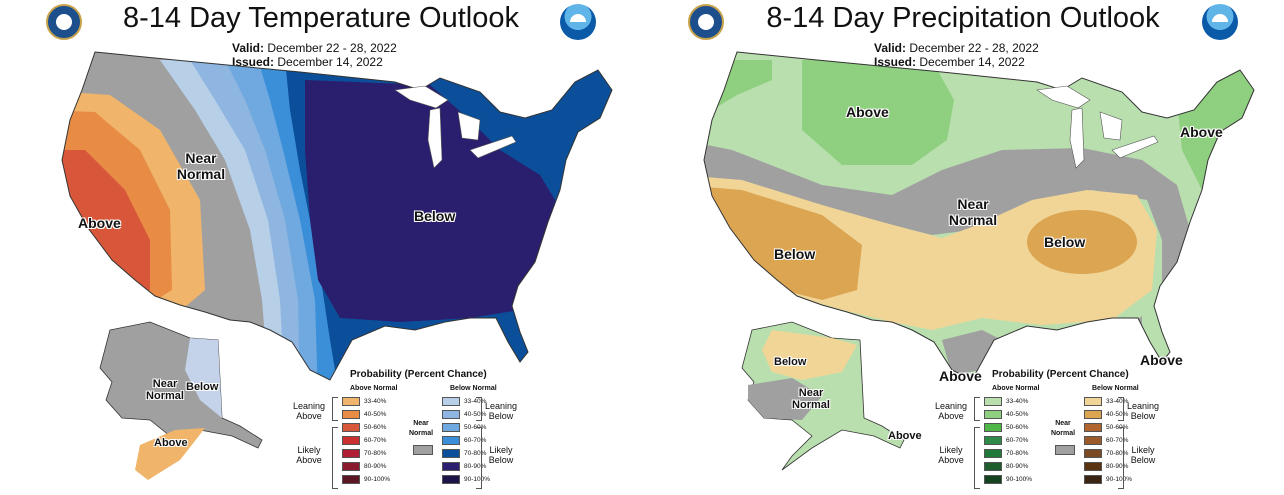  I want to click on valid-date: December 22 - 28, 2022, so click(974, 48).